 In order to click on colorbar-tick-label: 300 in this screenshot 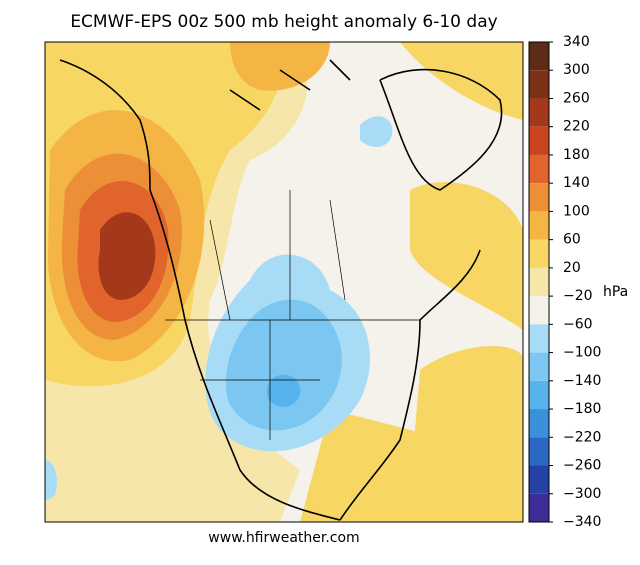, I will do `click(576, 70)`.